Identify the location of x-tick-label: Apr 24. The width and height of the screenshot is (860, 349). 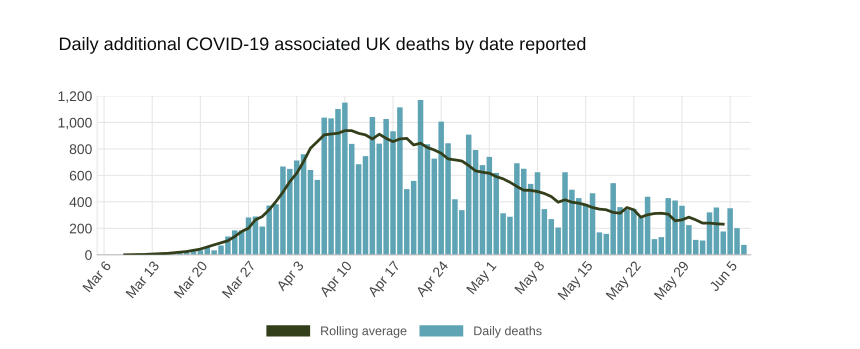
(433, 280).